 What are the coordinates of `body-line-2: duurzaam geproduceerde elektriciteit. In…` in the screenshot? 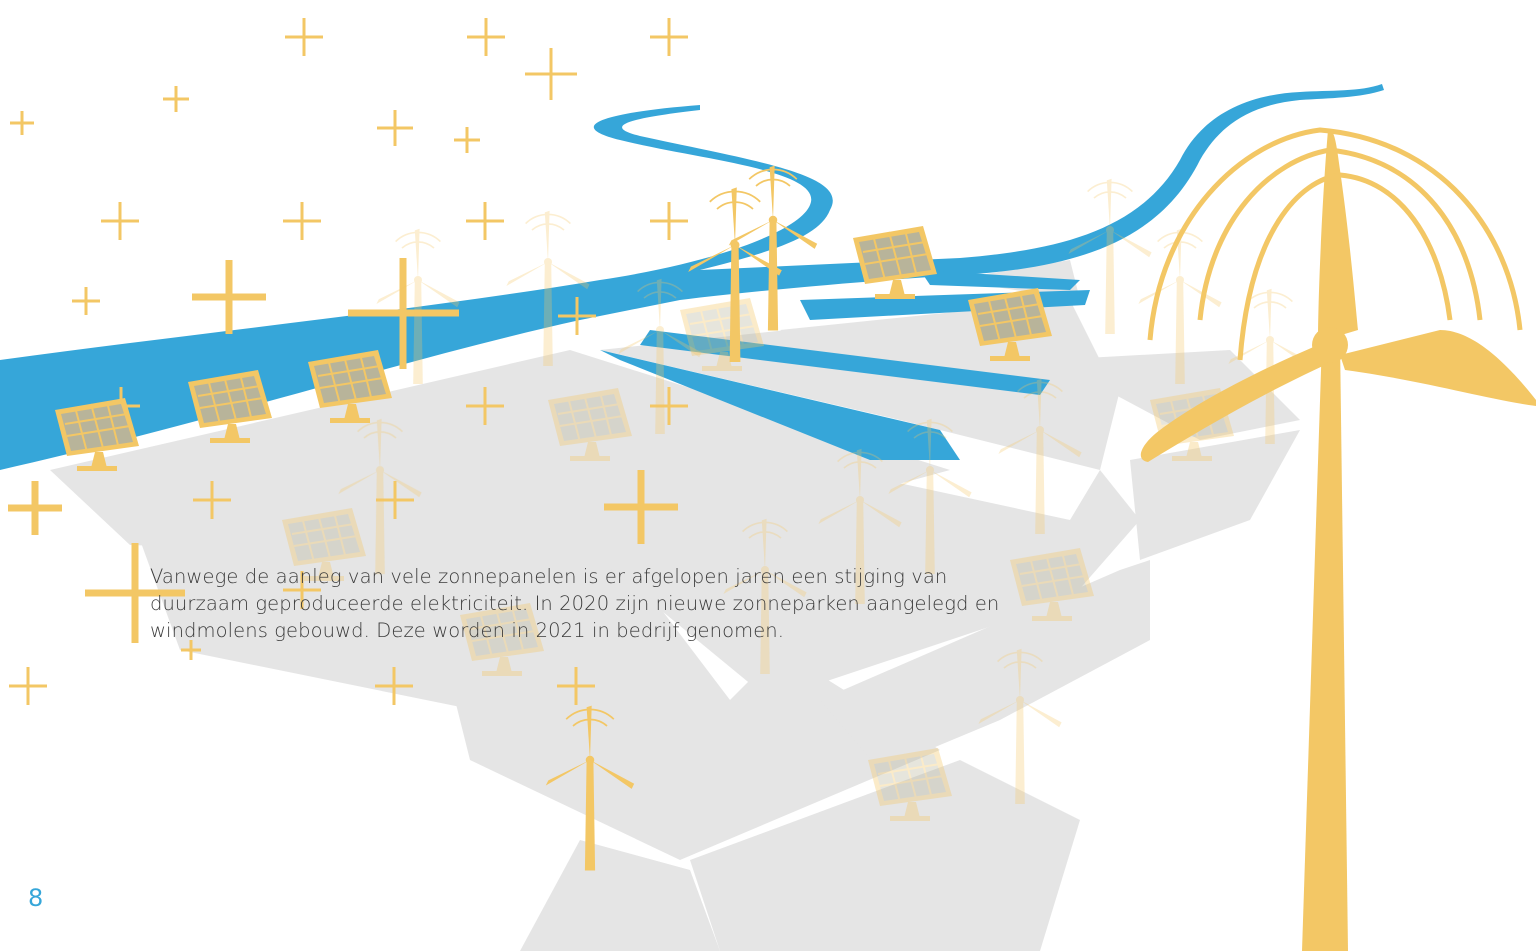 It's located at (575, 603).